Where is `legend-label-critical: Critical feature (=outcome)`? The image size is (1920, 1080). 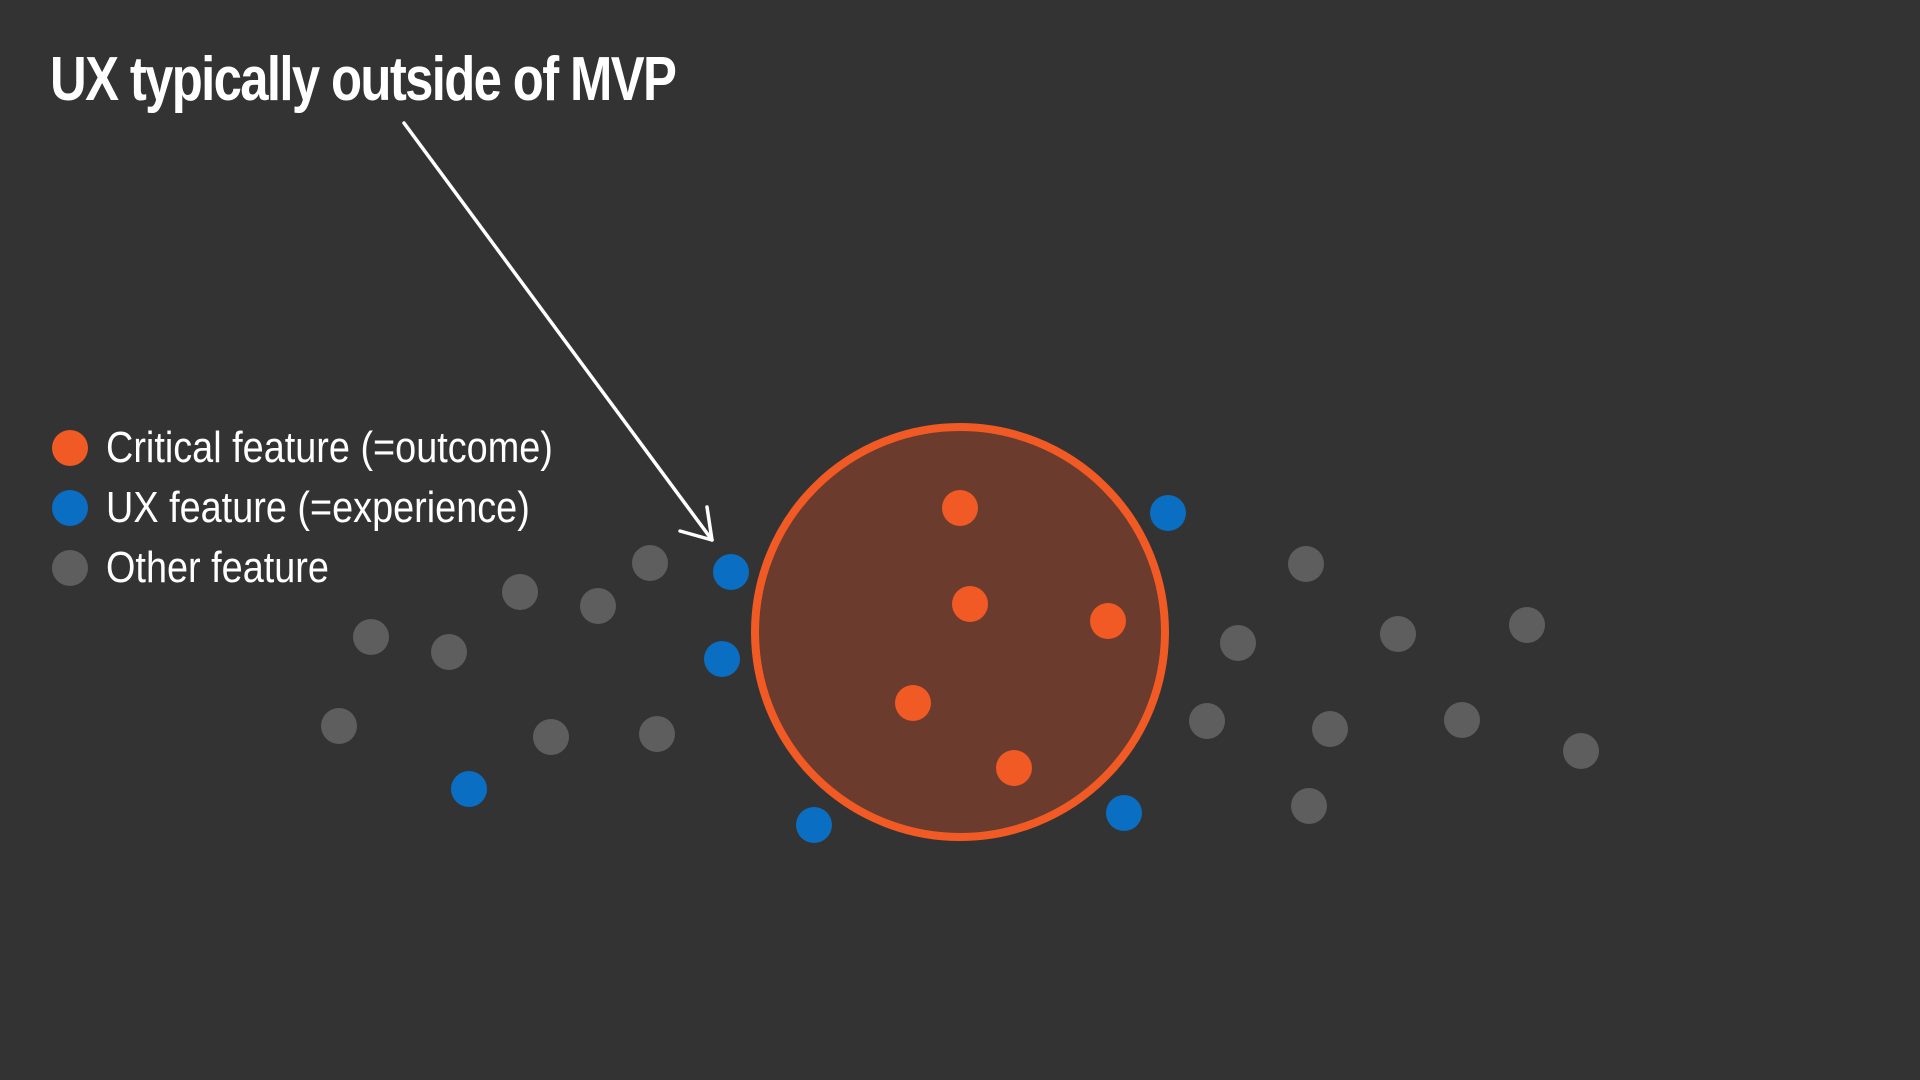 legend-label-critical: Critical feature (=outcome) is located at coordinates (329, 447).